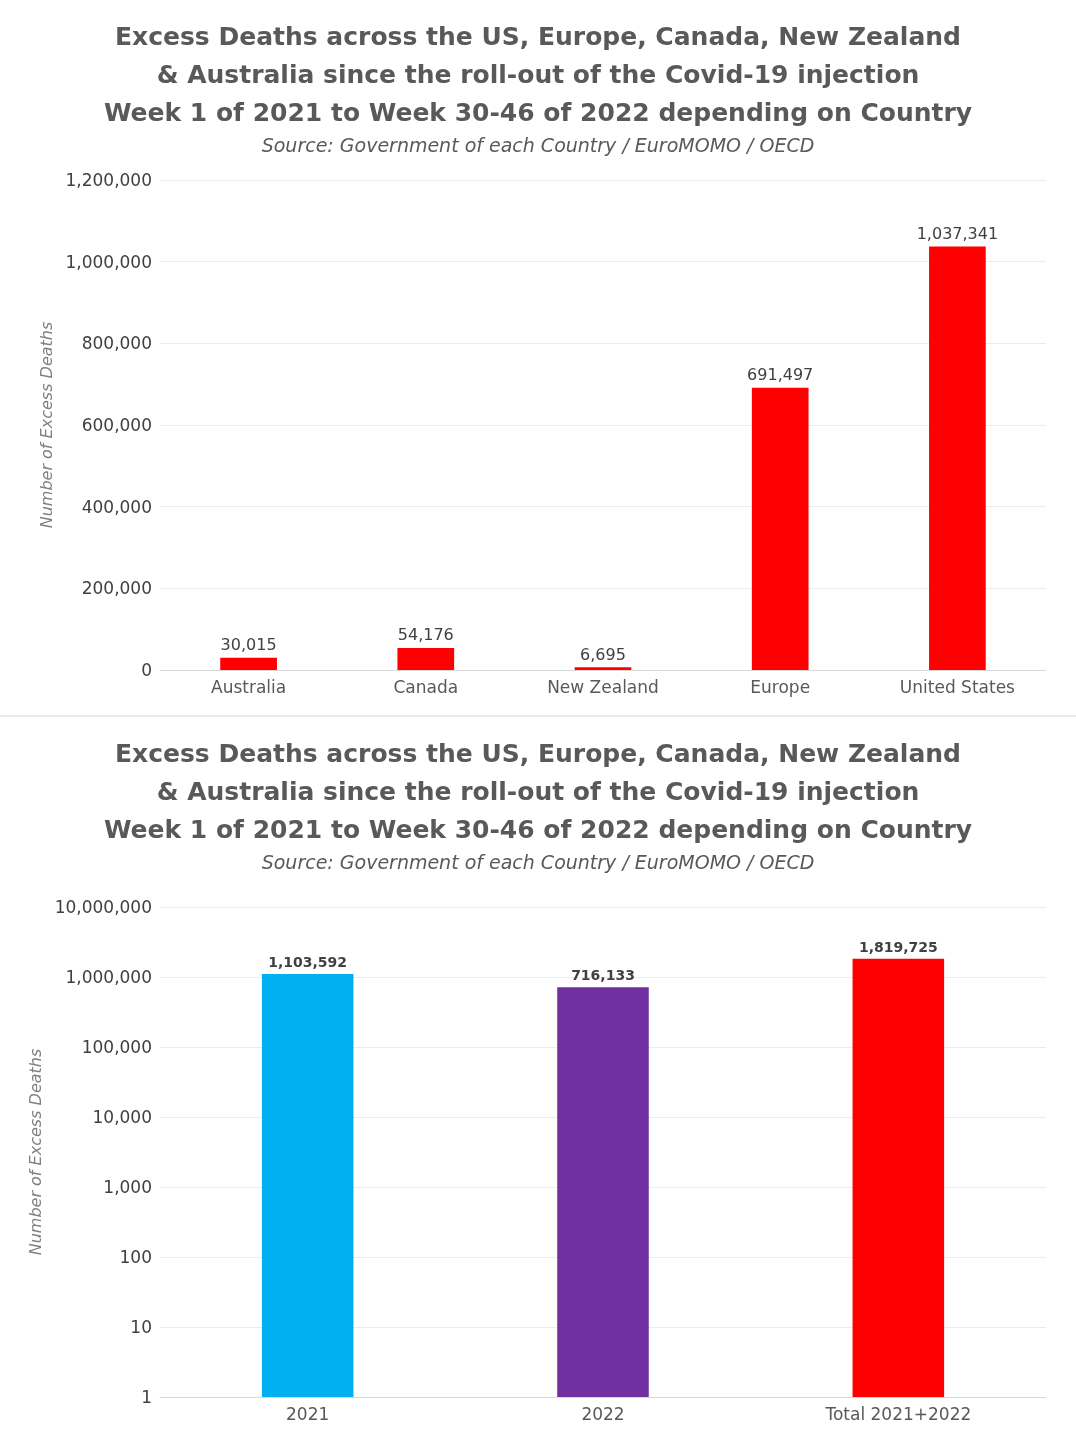  What do you see at coordinates (308, 962) in the screenshot?
I see `data-label: 1,103,592` at bounding box center [308, 962].